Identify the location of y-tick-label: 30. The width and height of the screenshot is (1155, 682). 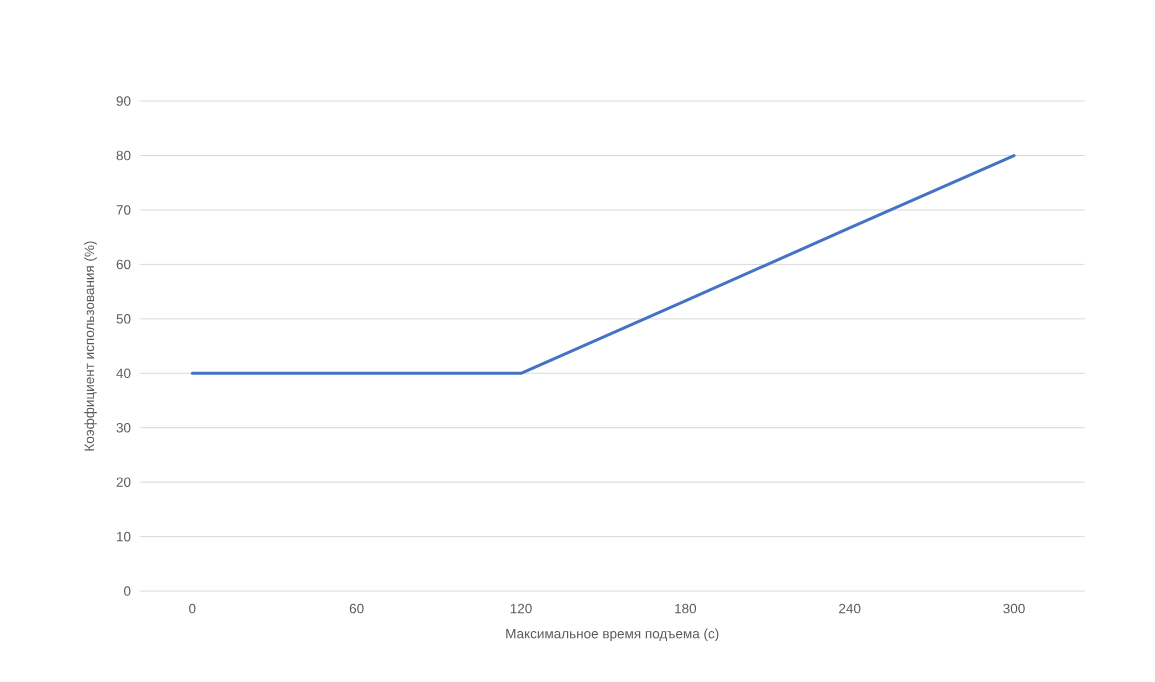
(123, 427).